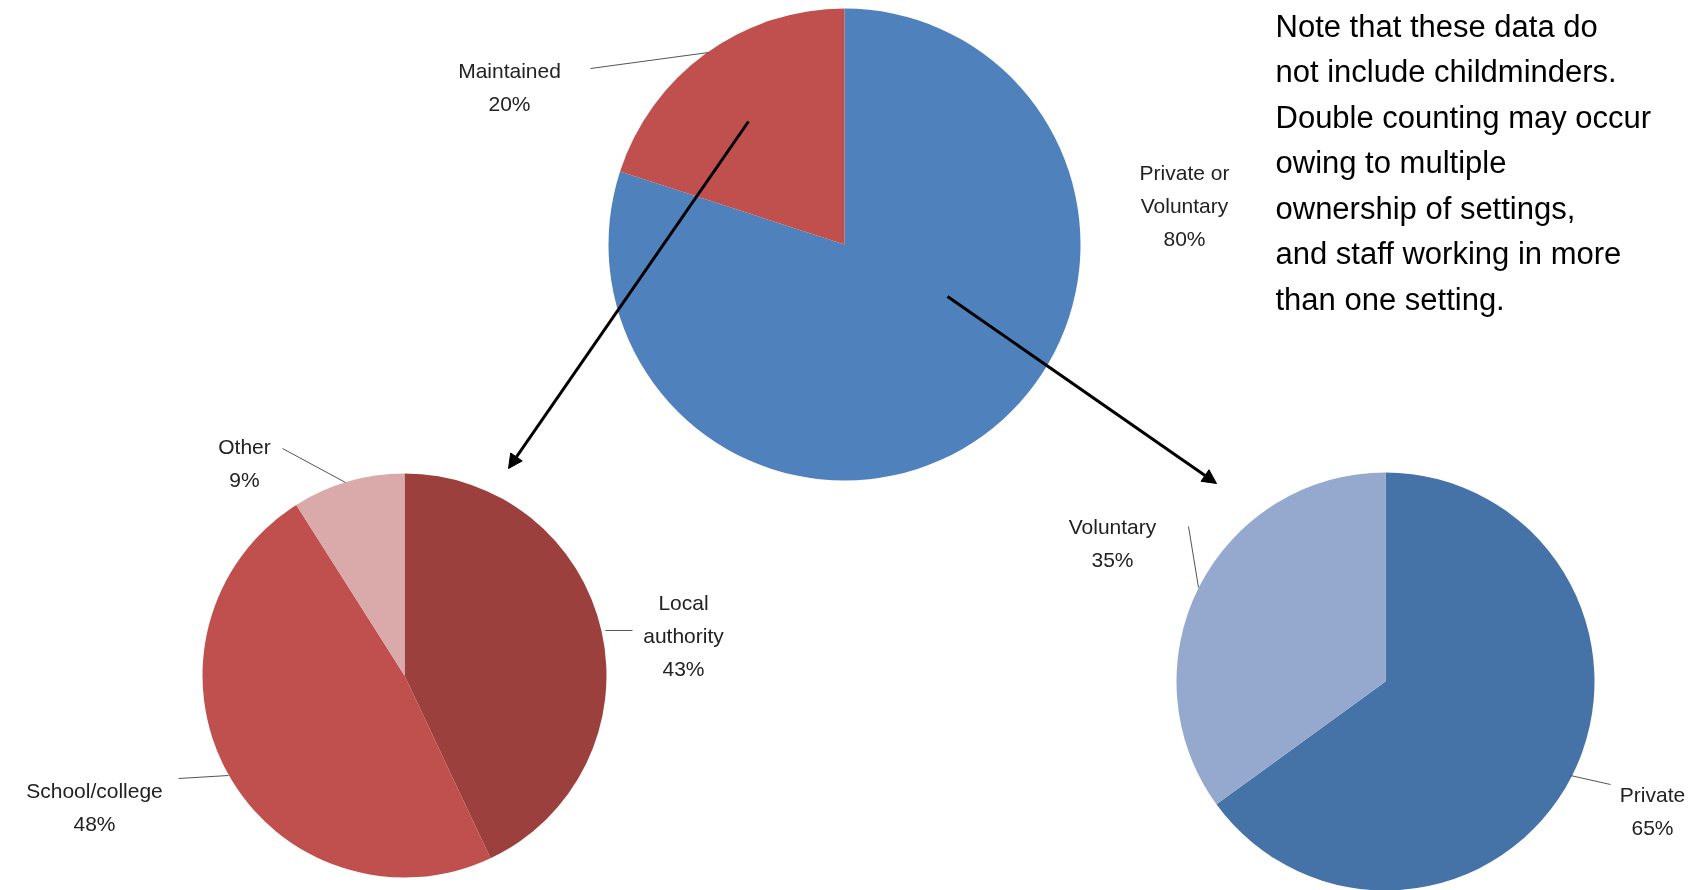 This screenshot has width=1695, height=890. What do you see at coordinates (1652, 794) in the screenshot?
I see `slice-label: Private` at bounding box center [1652, 794].